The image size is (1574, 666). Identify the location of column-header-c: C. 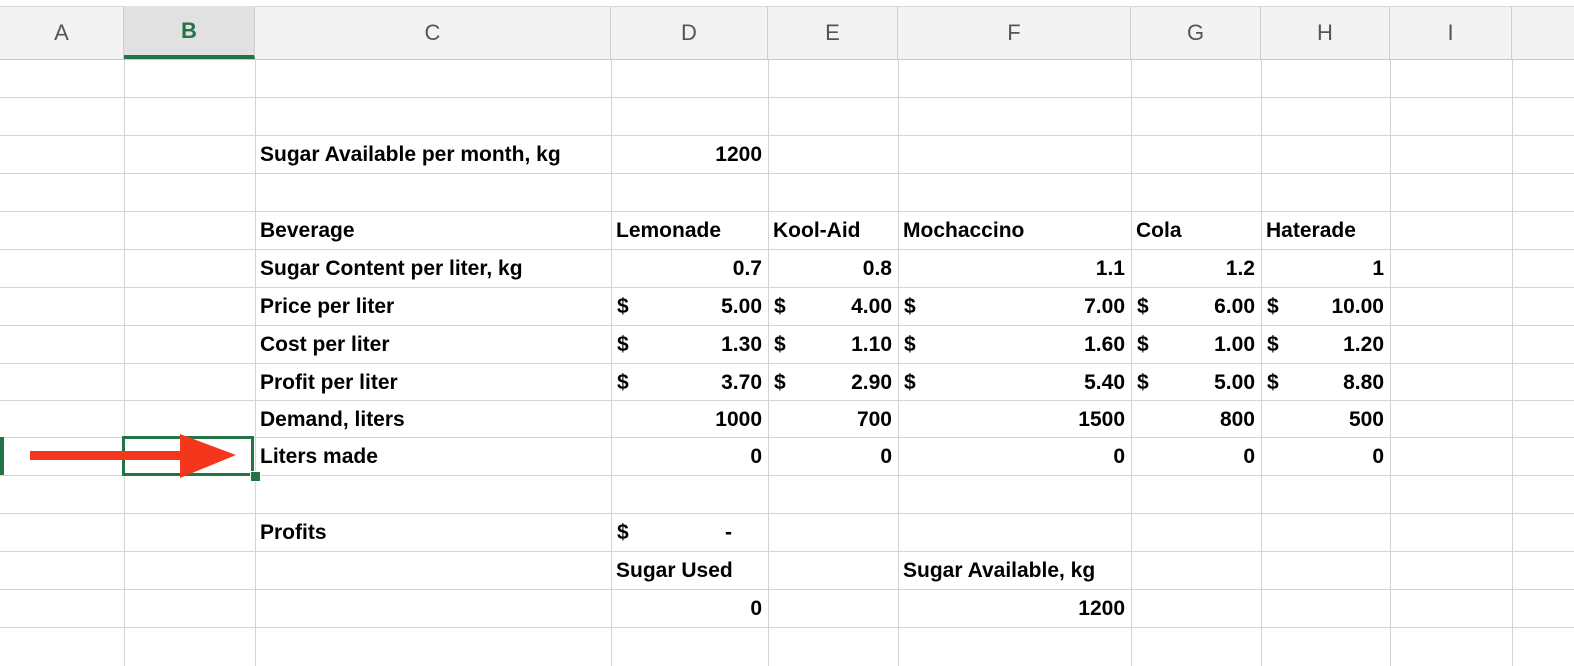
(433, 32).